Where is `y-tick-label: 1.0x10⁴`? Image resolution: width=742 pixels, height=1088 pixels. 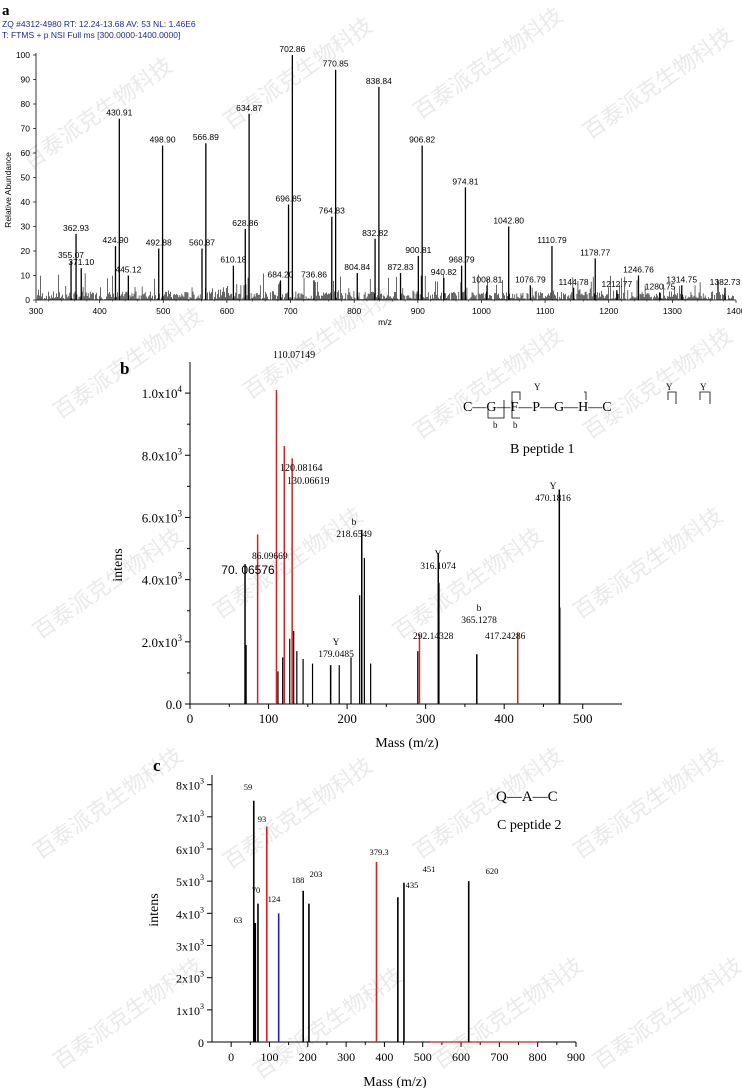
y-tick-label: 1.0x10⁴ is located at coordinates (162, 392).